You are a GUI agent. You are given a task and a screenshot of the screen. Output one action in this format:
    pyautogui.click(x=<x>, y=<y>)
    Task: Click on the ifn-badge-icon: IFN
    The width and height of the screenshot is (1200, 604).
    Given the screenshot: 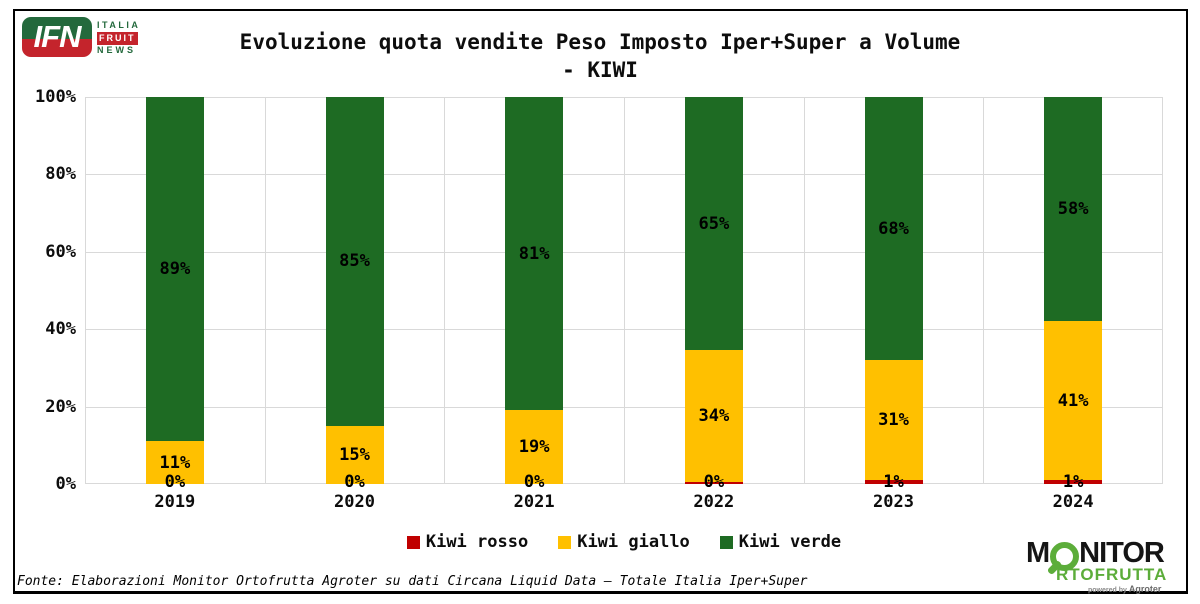 What is the action you would take?
    pyautogui.click(x=57, y=37)
    